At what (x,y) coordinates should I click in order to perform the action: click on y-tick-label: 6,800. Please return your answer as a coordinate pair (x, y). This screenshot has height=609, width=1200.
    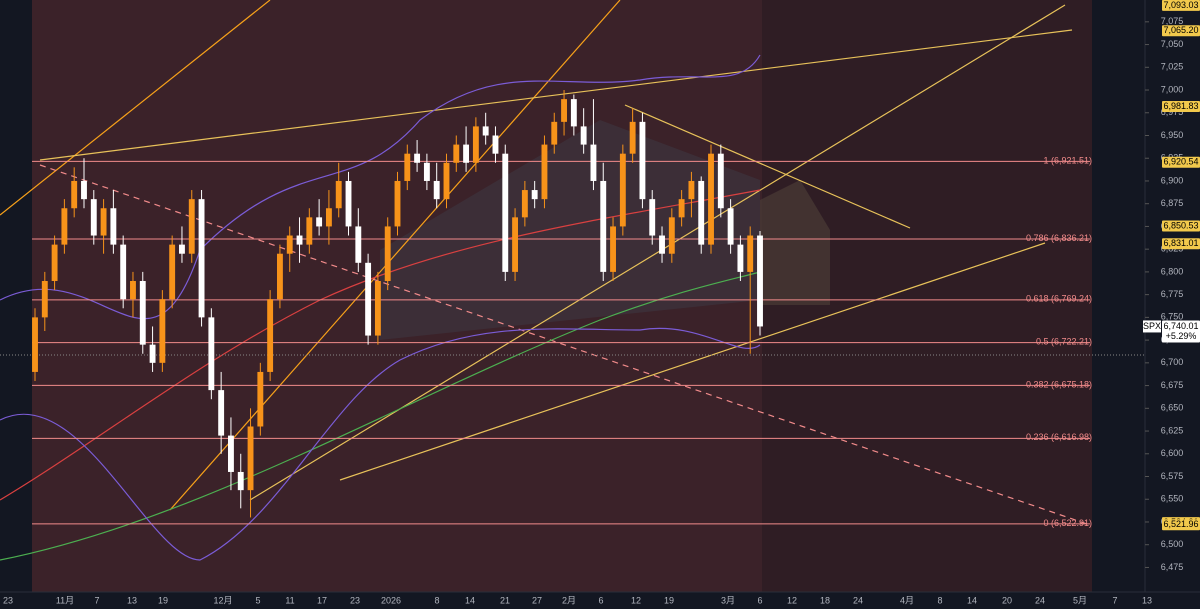
    Looking at the image, I should click on (1172, 271).